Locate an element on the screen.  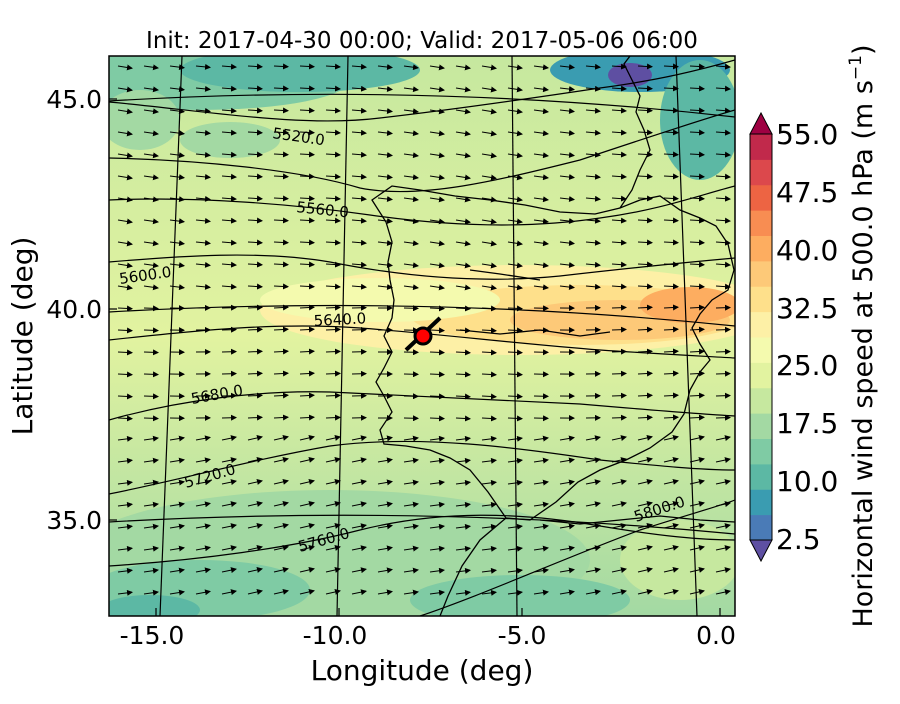
colorbar-tick-label: 25.0 is located at coordinates (807, 365).